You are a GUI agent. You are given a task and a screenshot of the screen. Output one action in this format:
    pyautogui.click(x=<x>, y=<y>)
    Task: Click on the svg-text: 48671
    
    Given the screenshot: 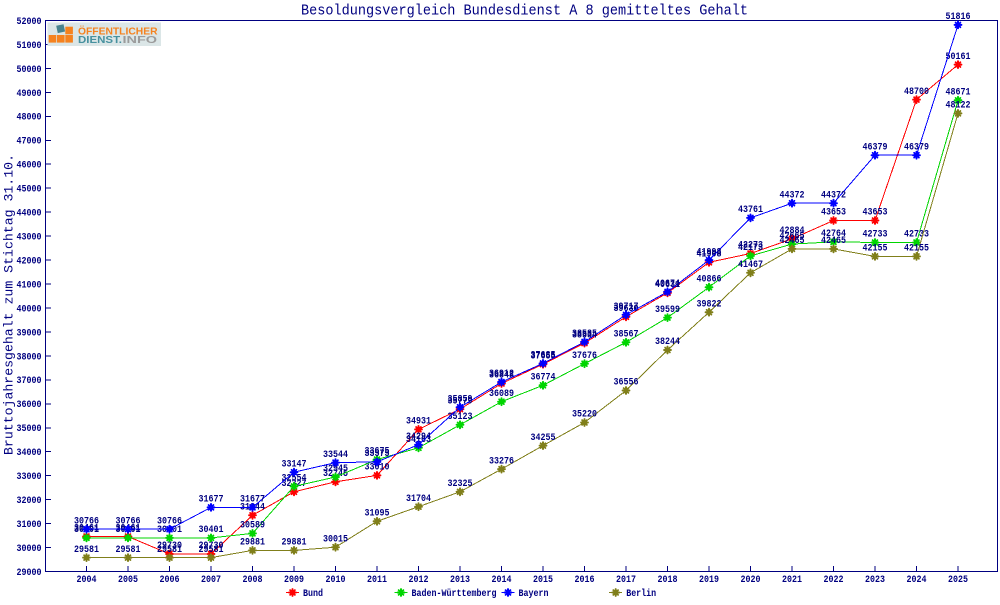 What is the action you would take?
    pyautogui.click(x=958, y=93)
    